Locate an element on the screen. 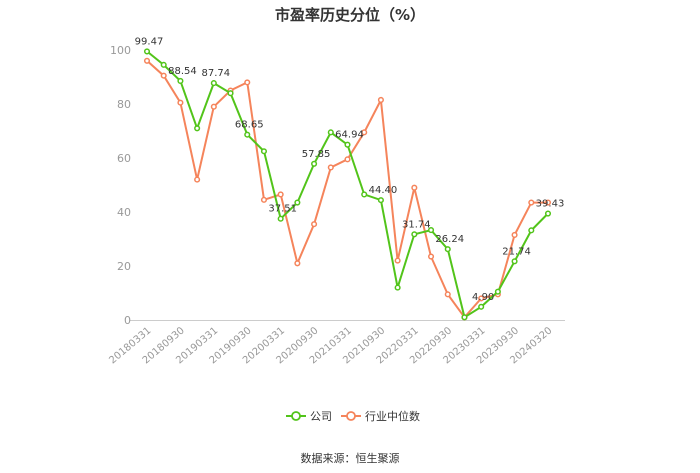 Image resolution: width=700 pixels, height=473 pixels. data-label: 37.51 is located at coordinates (282, 209).